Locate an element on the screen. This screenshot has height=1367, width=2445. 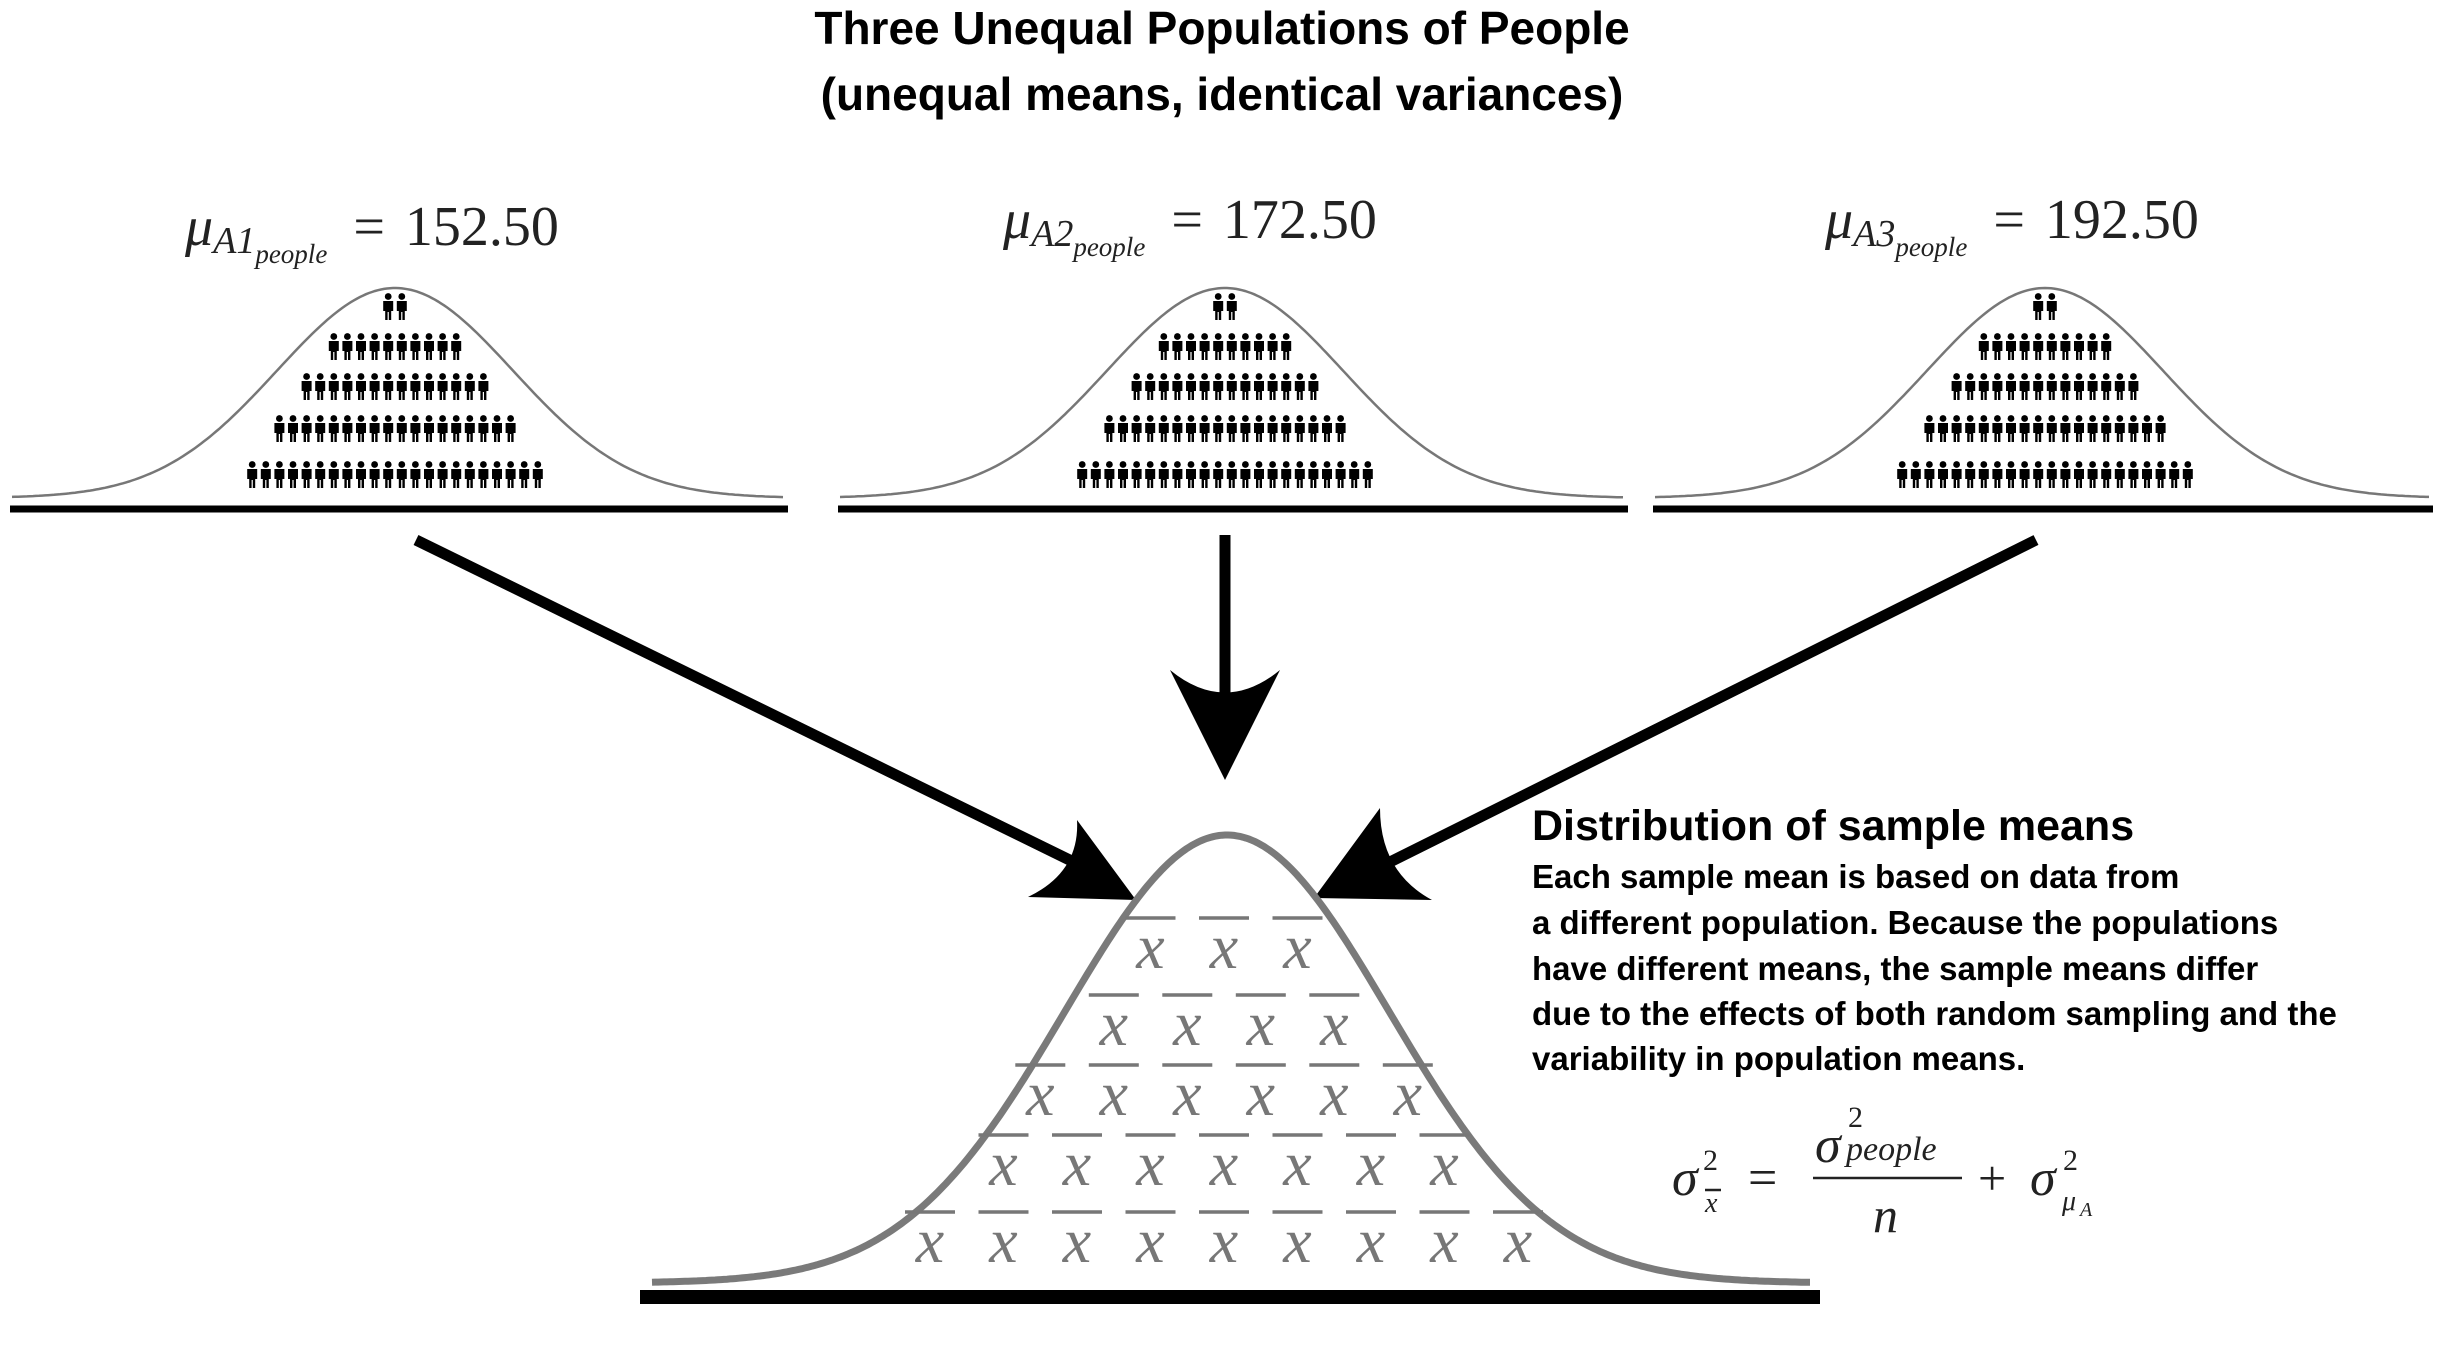
formula-denominator: n is located at coordinates (1885, 1215).